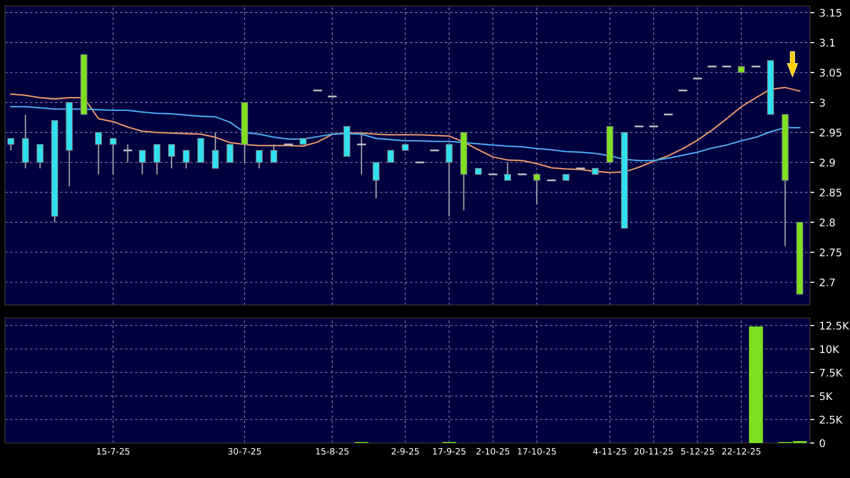 The height and width of the screenshot is (478, 850). What do you see at coordinates (405, 451) in the screenshot?
I see `x-tick-label: 2-9-25` at bounding box center [405, 451].